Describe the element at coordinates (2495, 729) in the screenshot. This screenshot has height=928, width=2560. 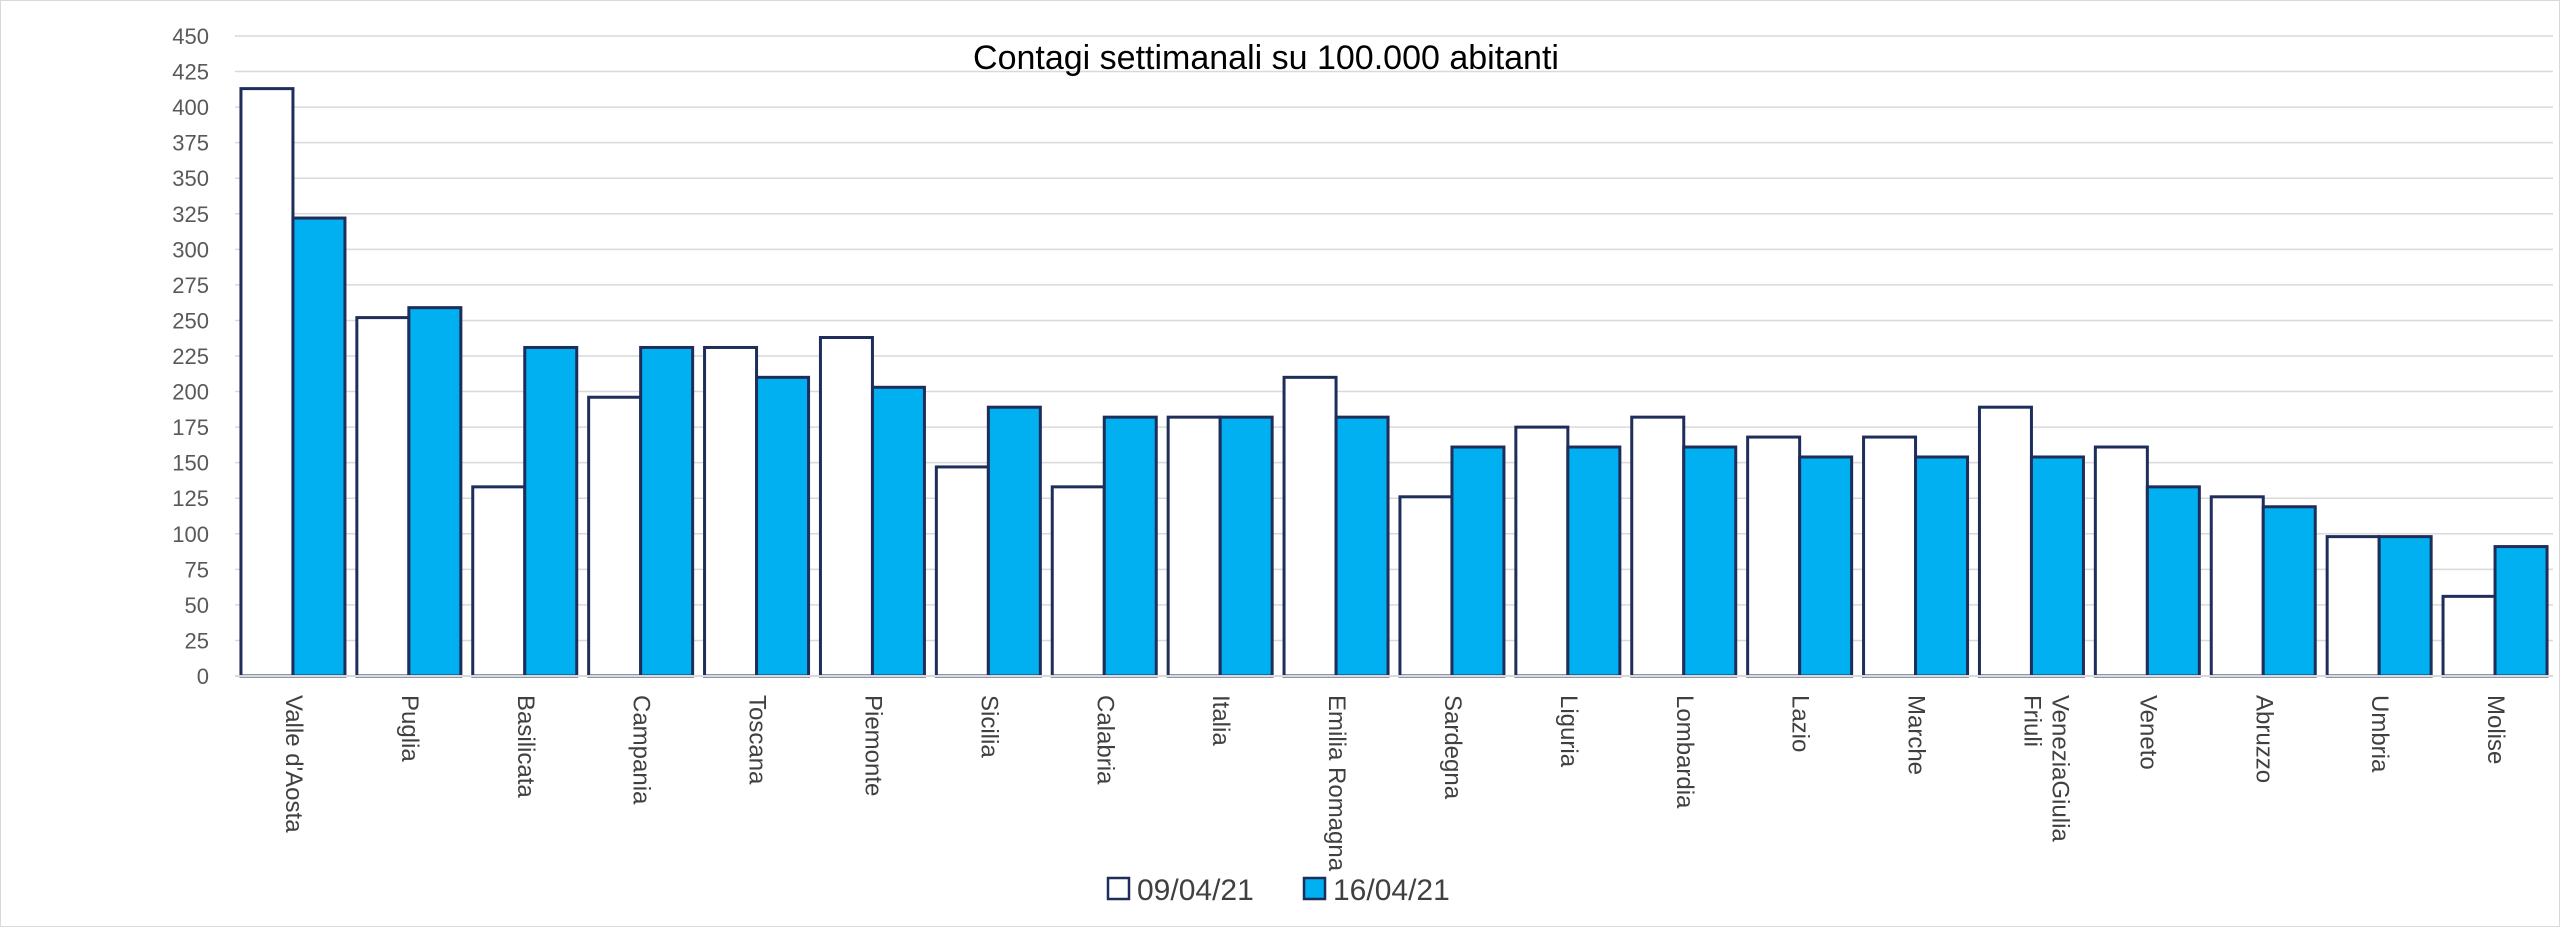
I see `x-tick-label-line: Molise` at that location.